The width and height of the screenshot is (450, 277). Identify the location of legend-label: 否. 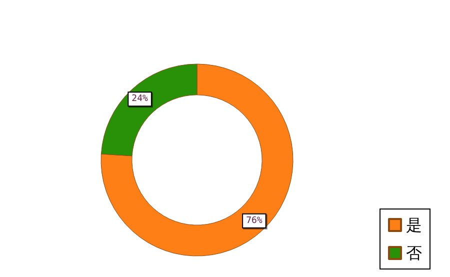
(414, 253).